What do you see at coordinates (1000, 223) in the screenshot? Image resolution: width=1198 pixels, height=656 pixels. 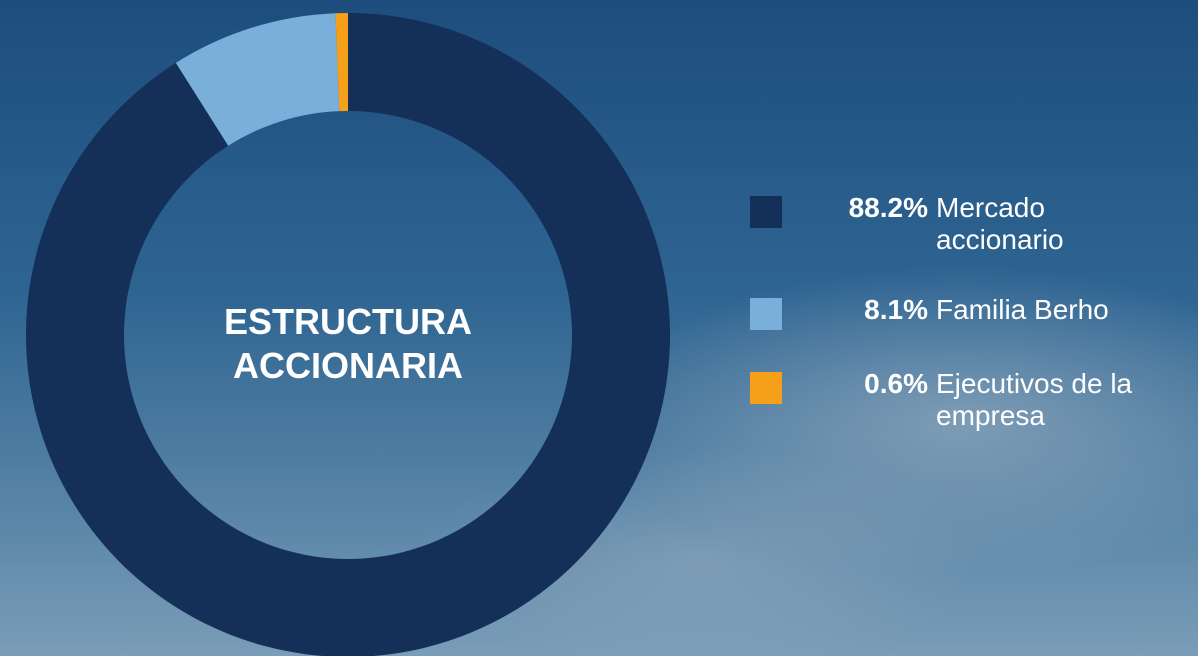 I see `legend-label: Mercado accionario` at bounding box center [1000, 223].